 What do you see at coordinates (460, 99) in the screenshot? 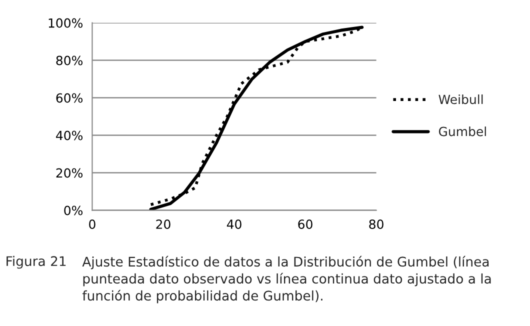
I see `legend-label: Weibull` at bounding box center [460, 99].